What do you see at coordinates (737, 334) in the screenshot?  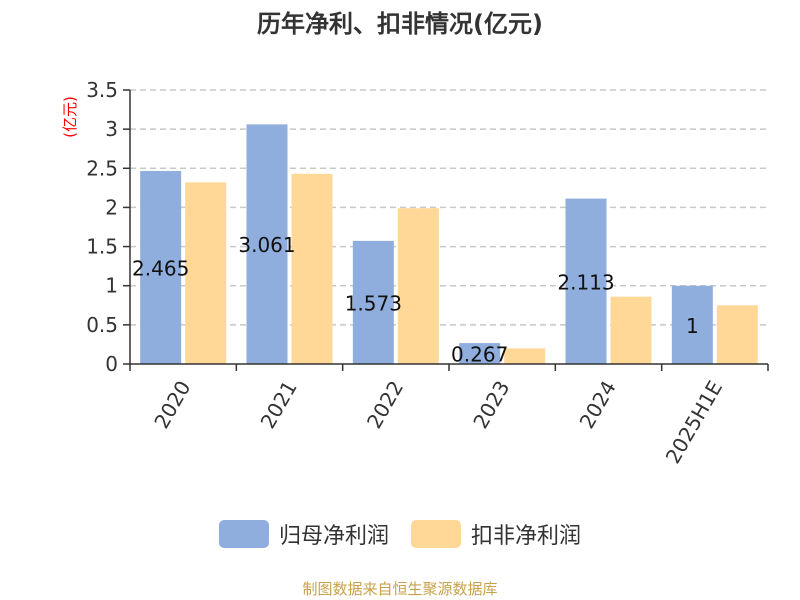 I see `bar-series-1-2025H1E` at bounding box center [737, 334].